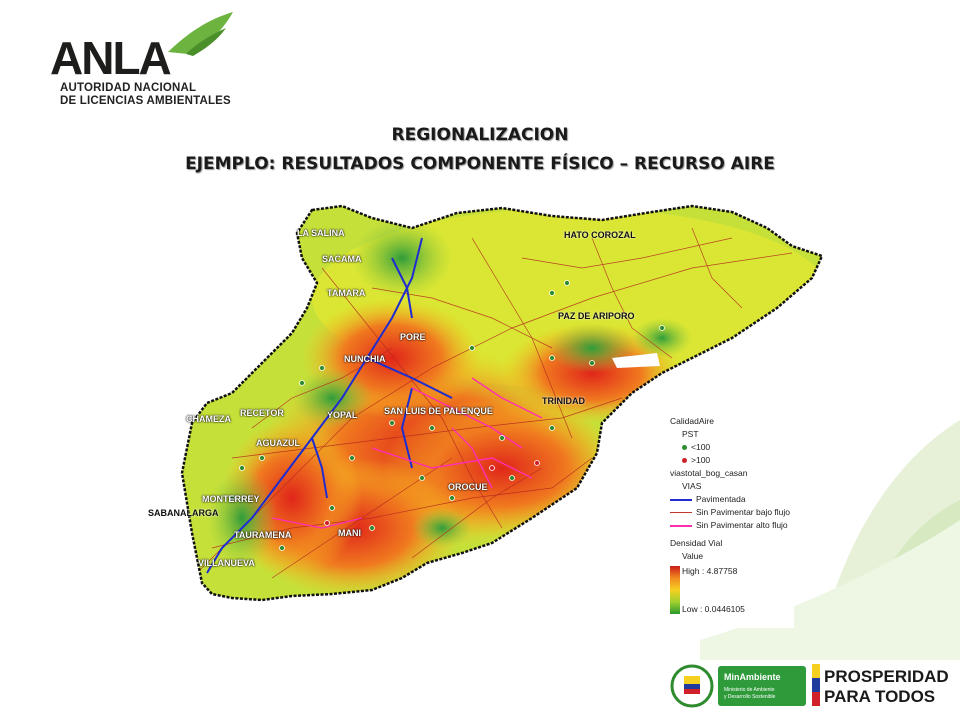  I want to click on paved-line-icon, so click(681, 499).